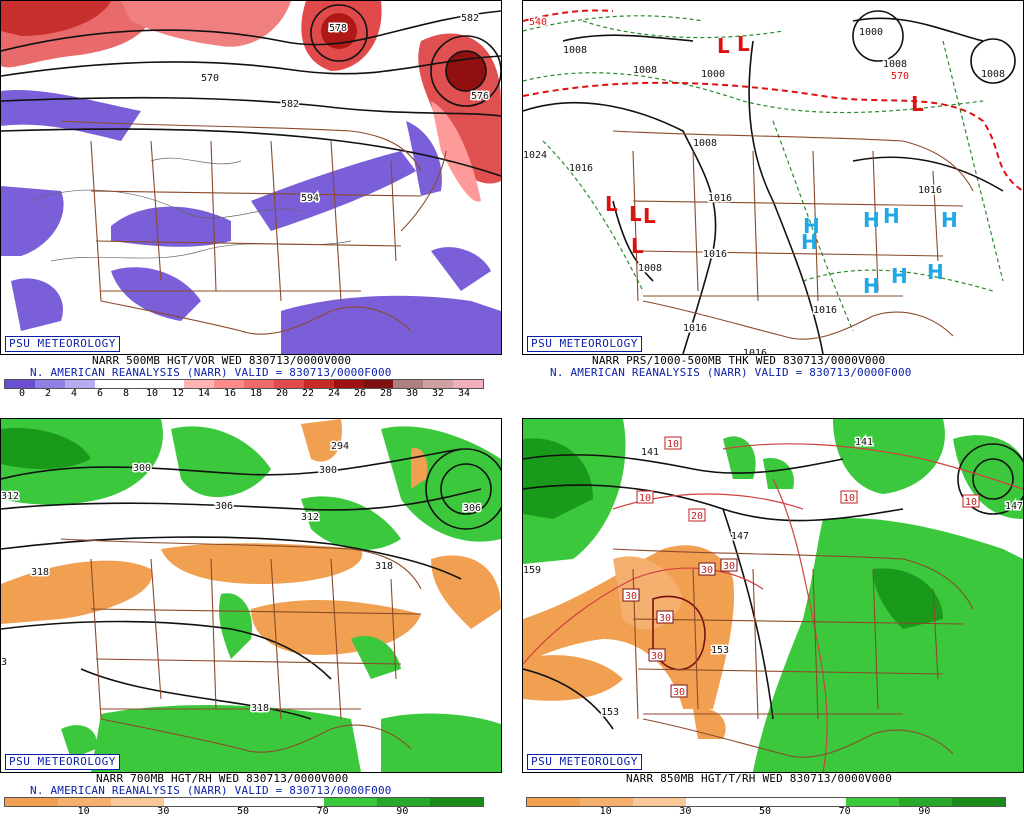 This screenshot has width=1024, height=819. I want to click on svg-text: 578, so click(338, 28).